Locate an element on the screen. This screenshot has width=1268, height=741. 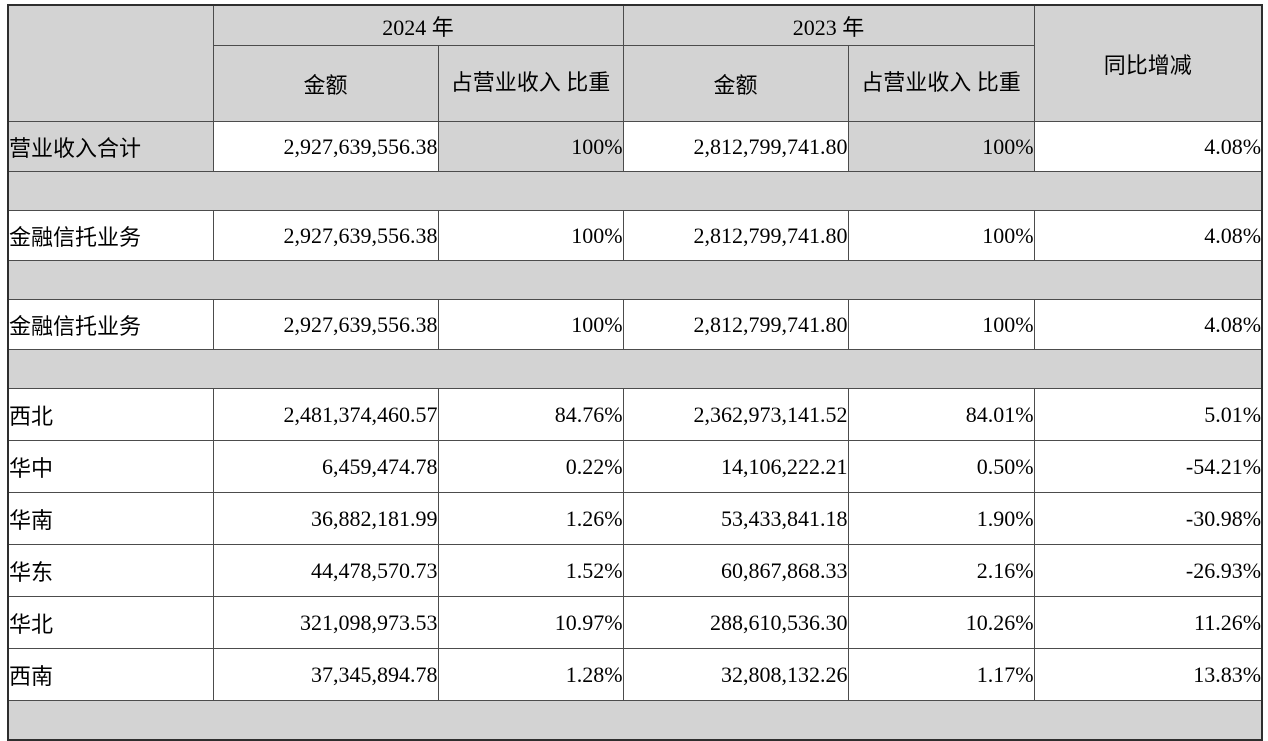
cell-label: 华东 is located at coordinates (110, 570).